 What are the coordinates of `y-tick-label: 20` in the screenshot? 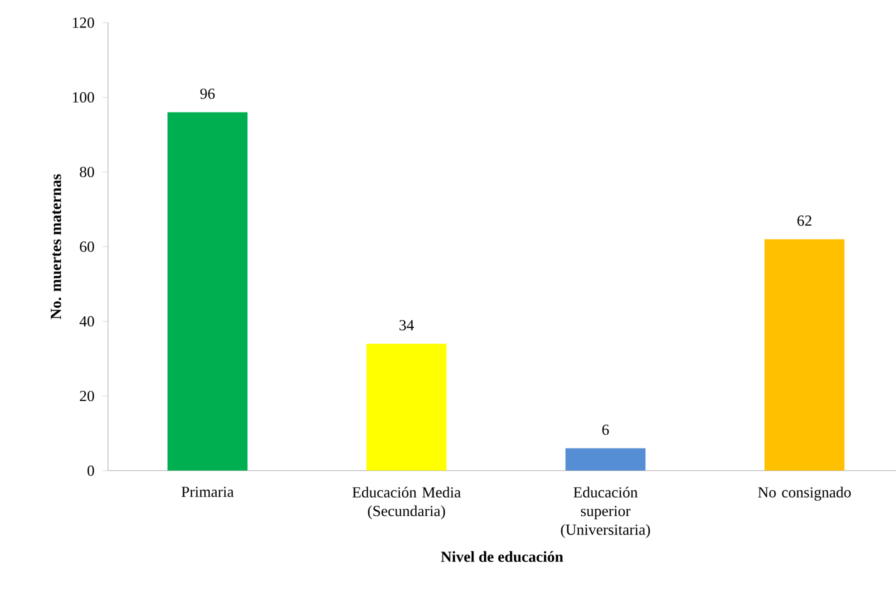 It's located at (87, 396).